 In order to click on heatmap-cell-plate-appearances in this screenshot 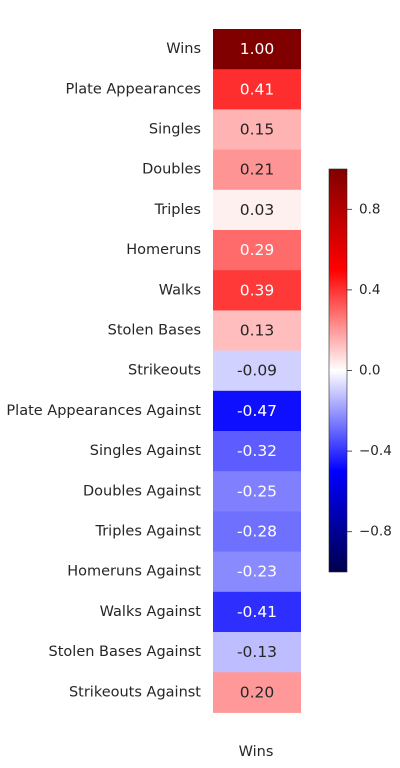, I will do `click(257, 89)`.